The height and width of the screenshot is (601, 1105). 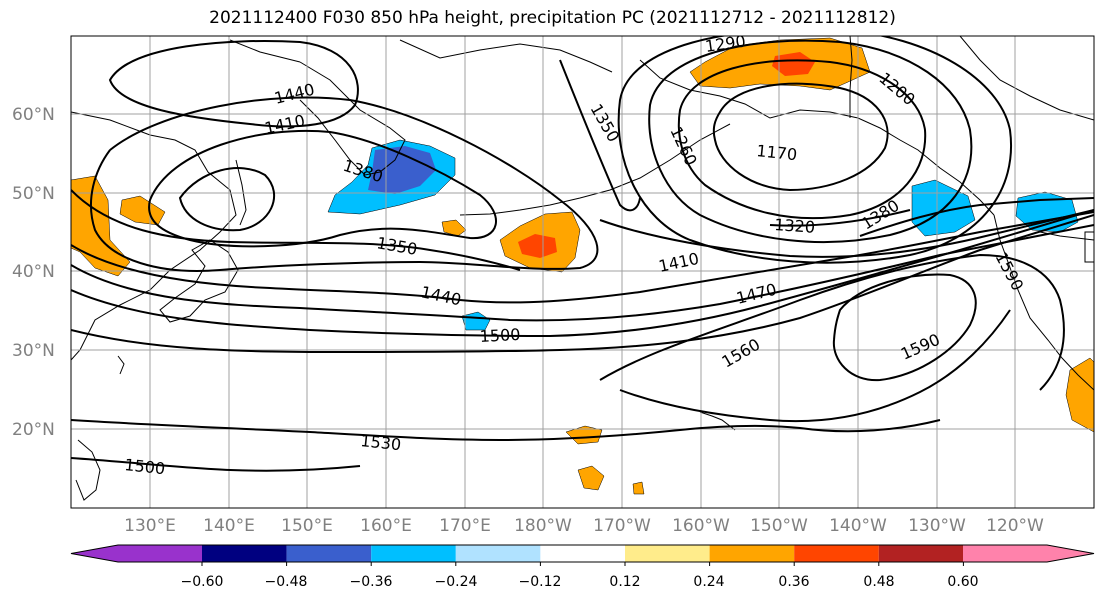 I want to click on contour-label: 1170, so click(x=777, y=152).